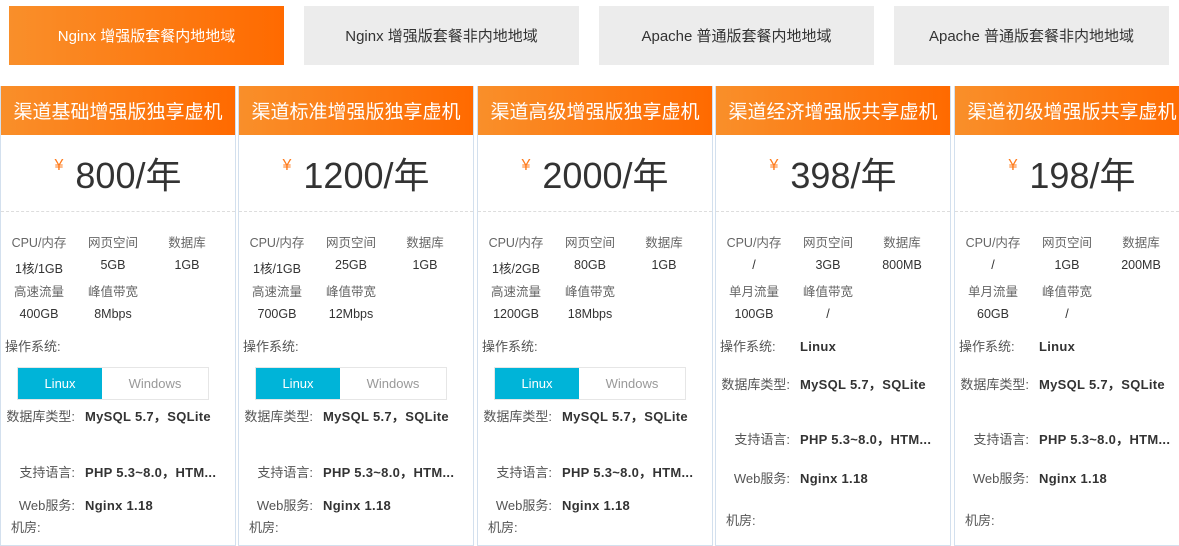  Describe the element at coordinates (1067, 301) in the screenshot. I see `spec-peak: 峰值带宽 /` at that location.